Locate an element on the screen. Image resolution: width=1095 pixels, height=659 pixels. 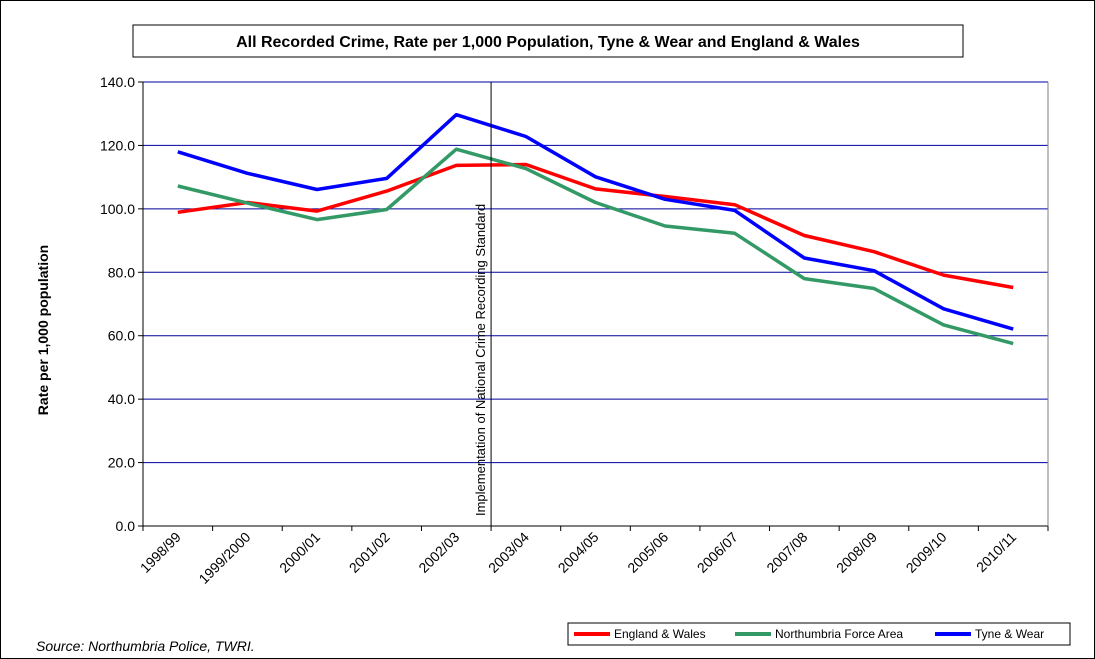
y-tick-labels: 0.0 20.0 40.0 60.0 80.0 100.0 120.0 140.0 is located at coordinates (117, 304).